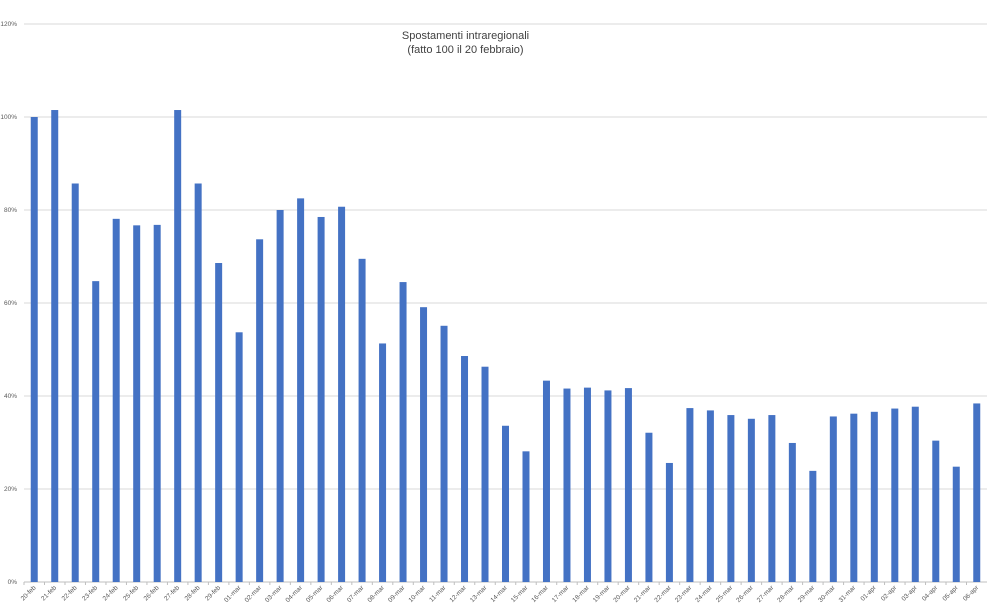 Image resolution: width=991 pixels, height=612 pixels. I want to click on x-tick-label: 31-mar, so click(848, 594).